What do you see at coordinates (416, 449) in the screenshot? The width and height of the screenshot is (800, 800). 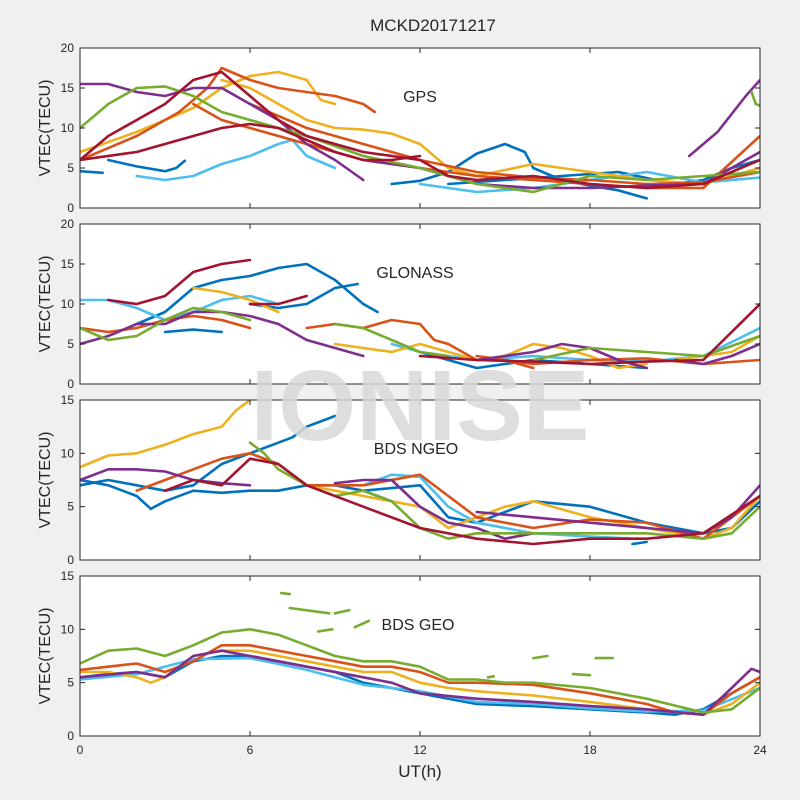 I see `panel-annotation: BDS NGEO` at bounding box center [416, 449].